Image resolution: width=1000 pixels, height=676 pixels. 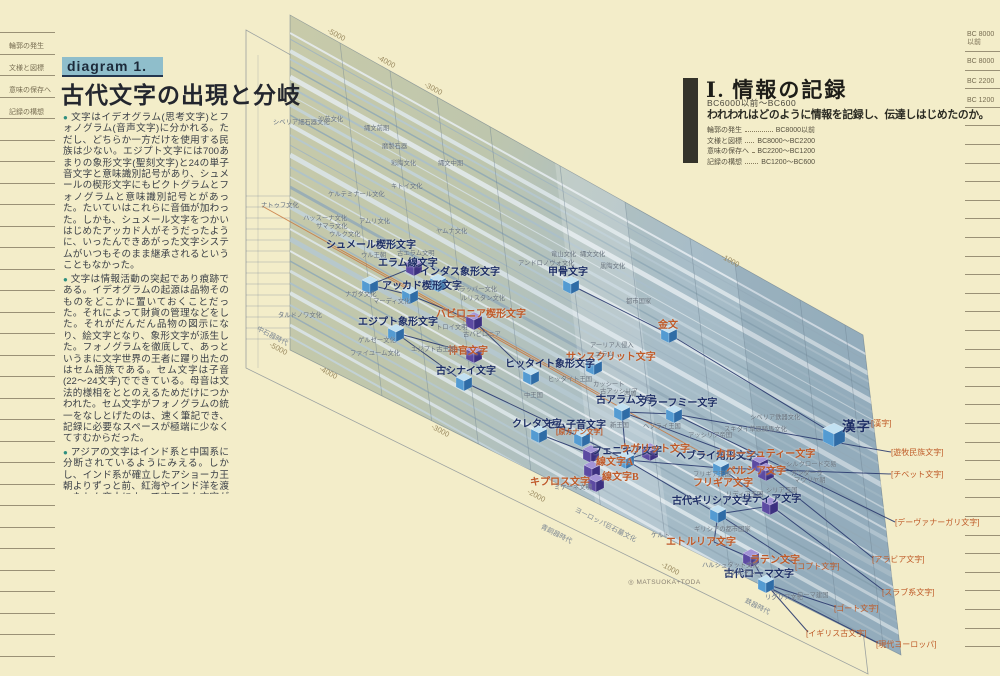 I want to click on descendant-script-label: [チベット文字], so click(x=917, y=474).